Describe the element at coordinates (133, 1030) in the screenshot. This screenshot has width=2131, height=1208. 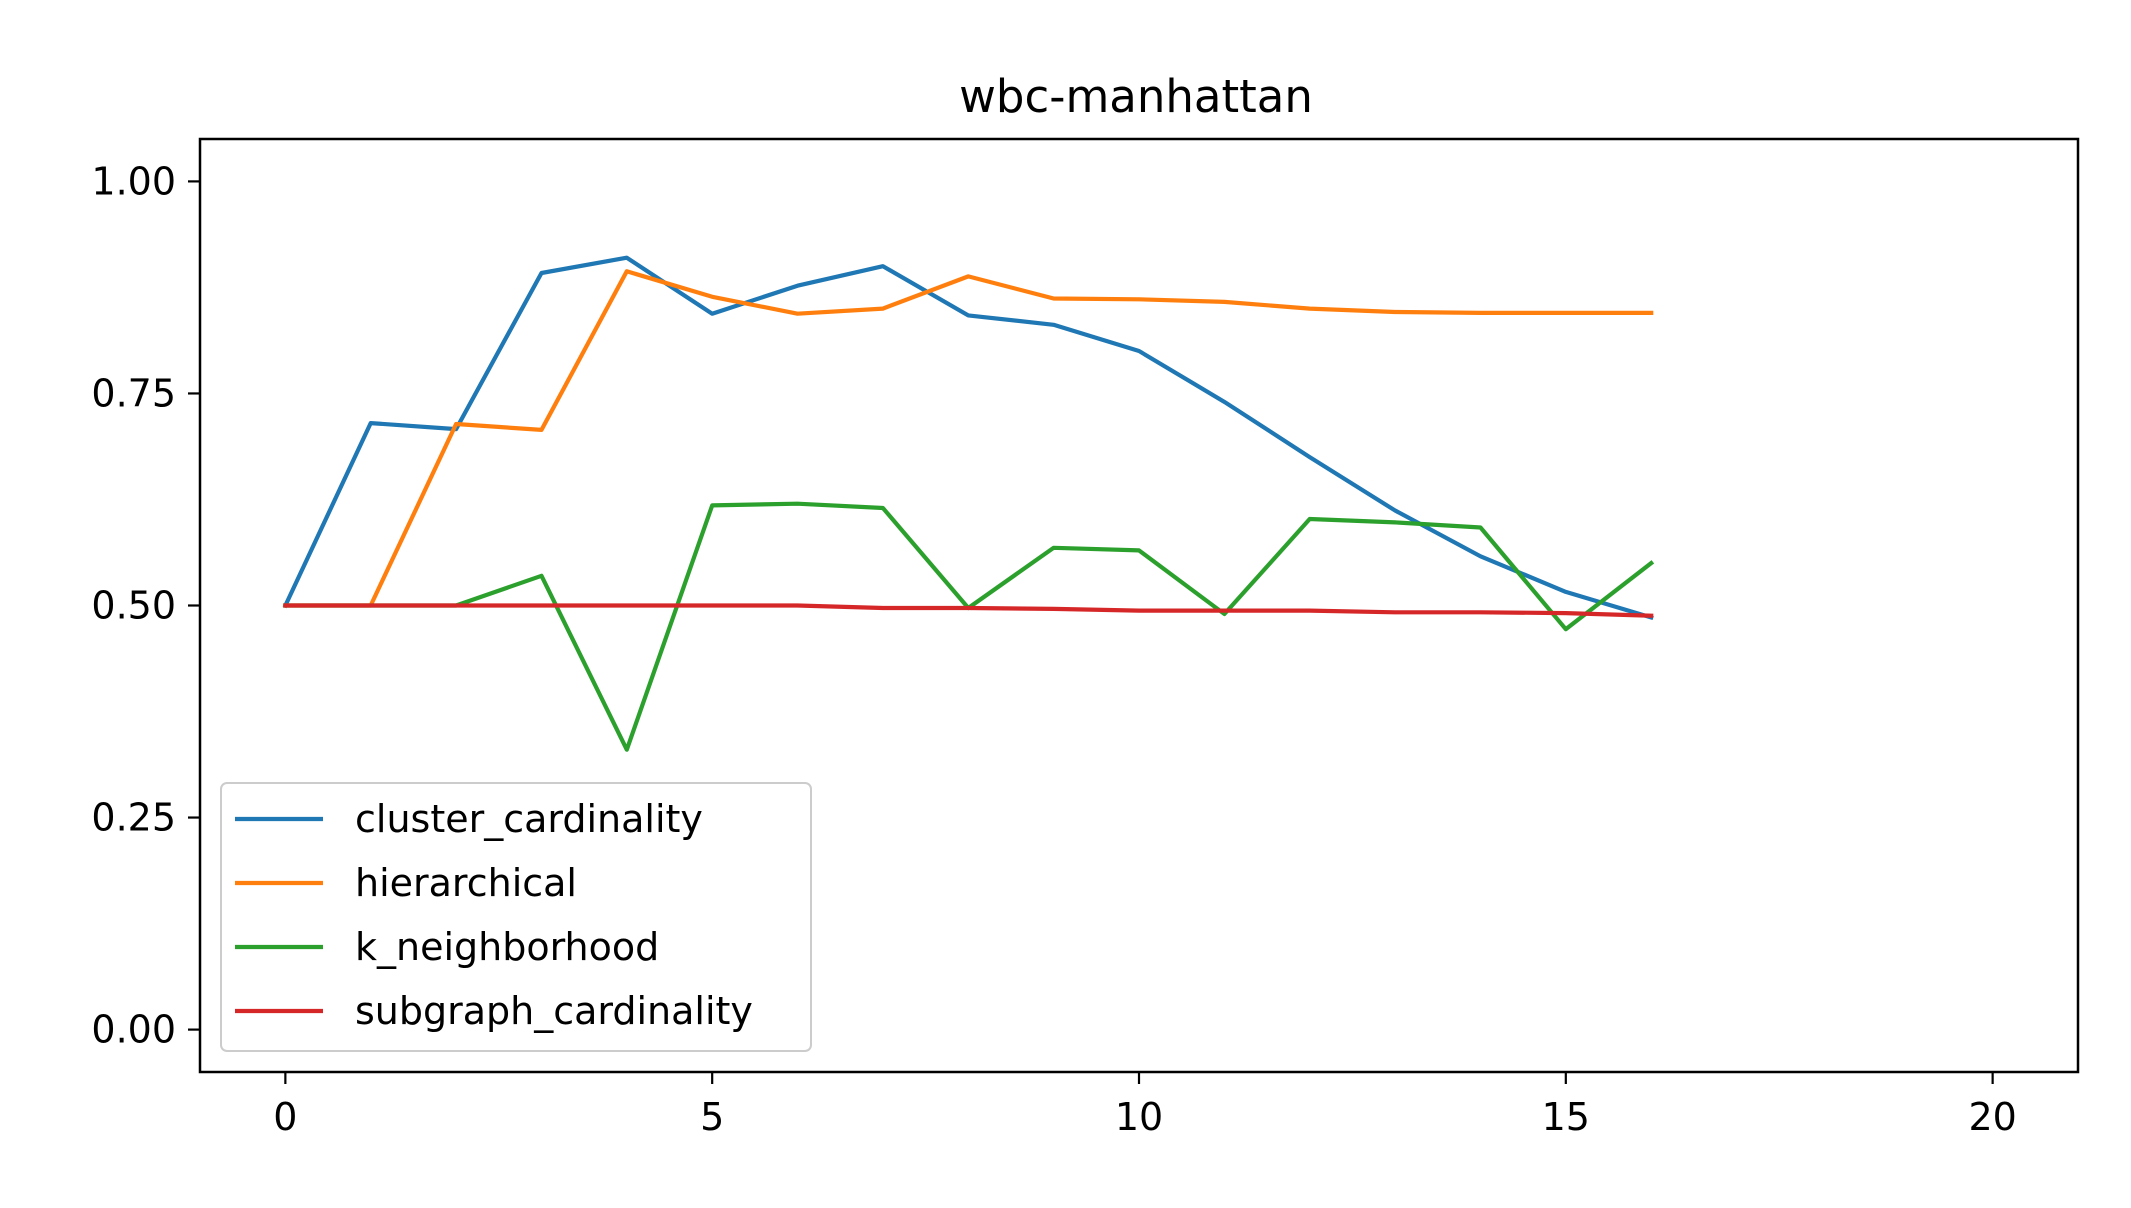
I see `y-tick-label: 0.00` at that location.